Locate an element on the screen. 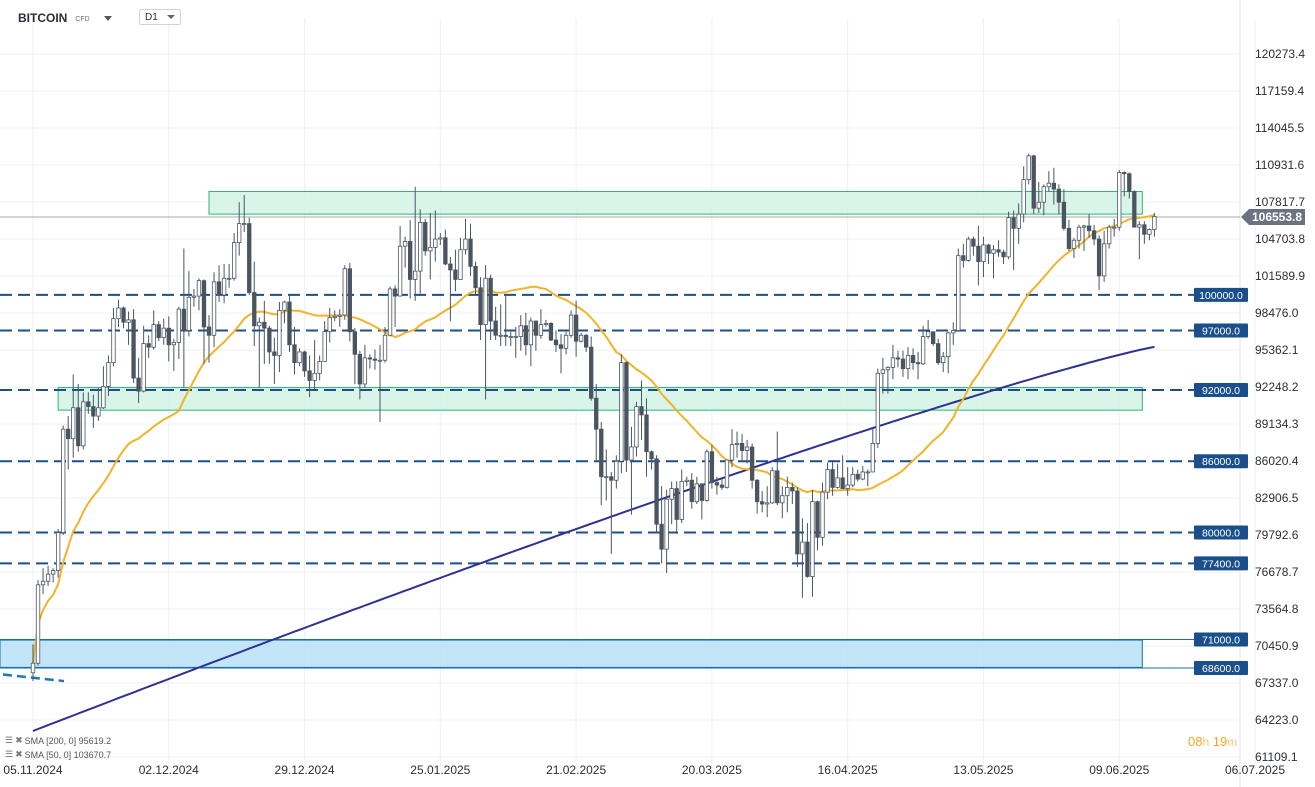  countdown-hours: 08 is located at coordinates (1195, 741).